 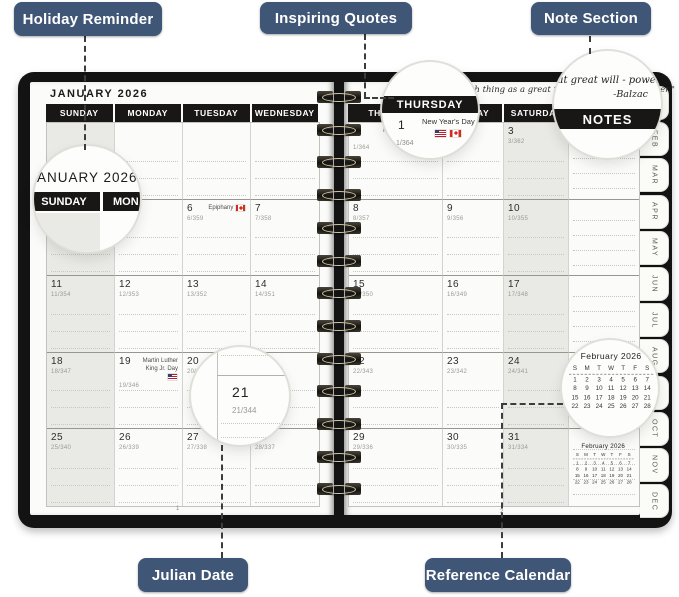 I want to click on calendar-cell: 8 8/357, so click(x=396, y=238).